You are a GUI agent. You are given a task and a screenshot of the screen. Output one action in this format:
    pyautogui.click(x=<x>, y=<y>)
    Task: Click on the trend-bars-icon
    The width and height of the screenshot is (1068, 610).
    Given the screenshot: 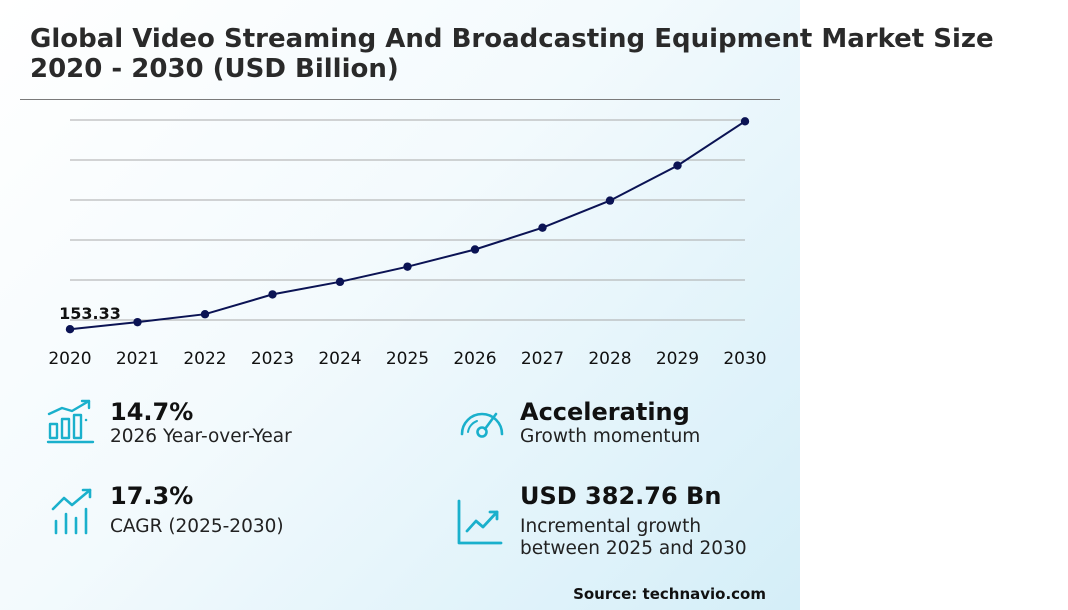 What is the action you would take?
    pyautogui.click(x=71, y=511)
    